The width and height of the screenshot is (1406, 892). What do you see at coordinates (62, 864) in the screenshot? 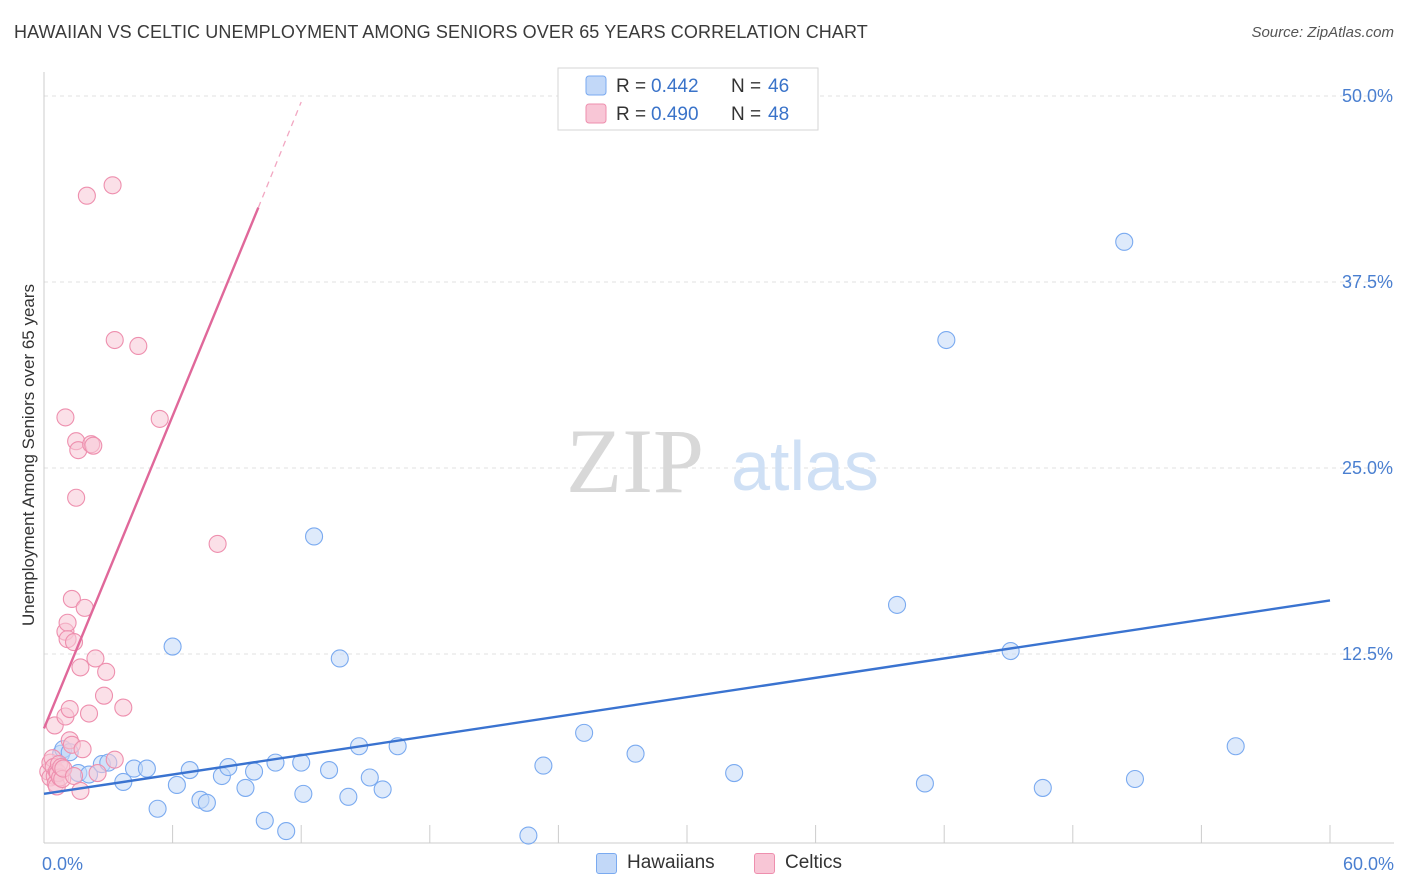
I see `x-tick-label: 0.0%` at bounding box center [62, 864].